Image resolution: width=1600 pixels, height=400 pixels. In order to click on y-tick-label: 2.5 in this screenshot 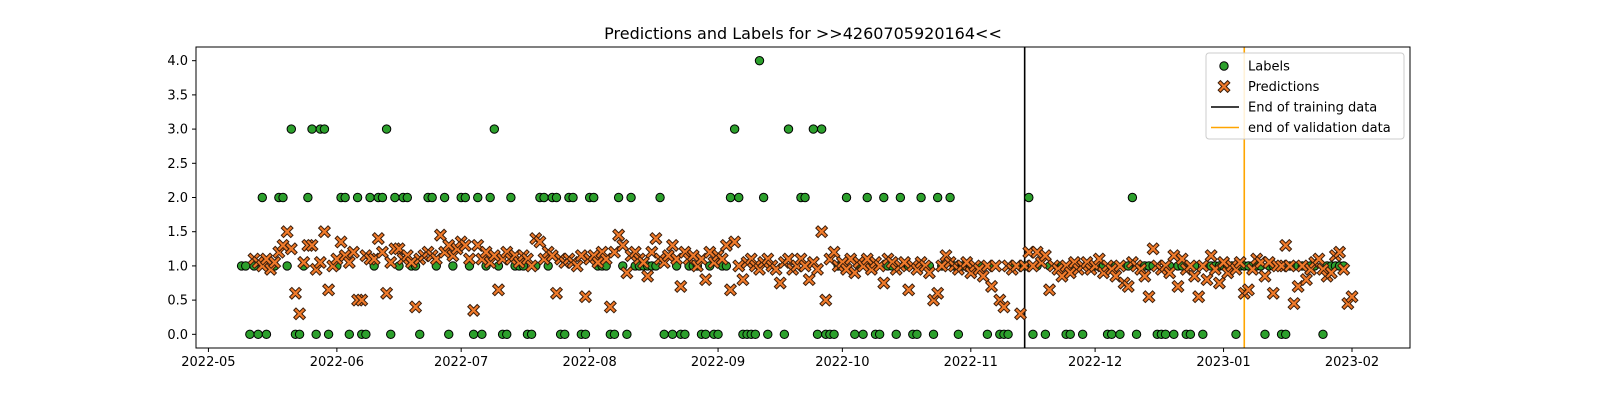, I will do `click(177, 164)`.